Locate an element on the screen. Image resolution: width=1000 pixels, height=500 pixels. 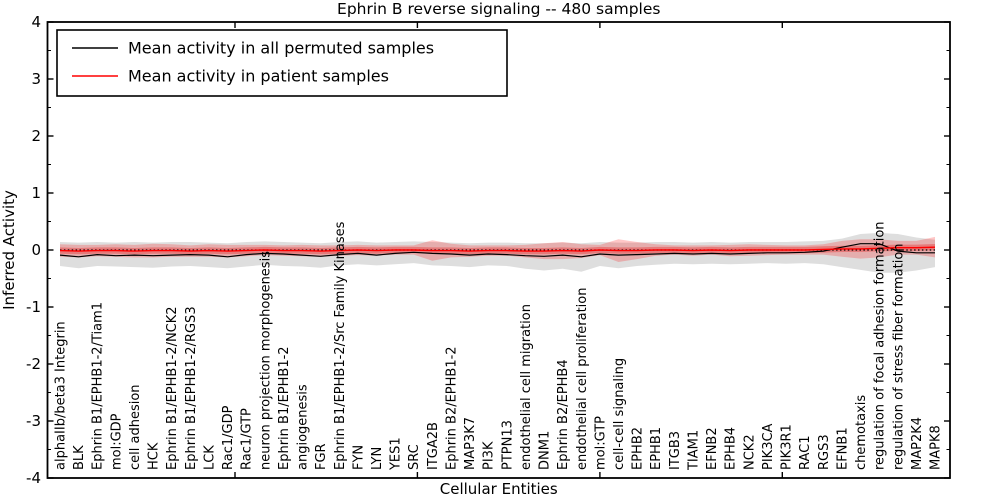
x-tick-label: EFNB2 is located at coordinates (712, 448).